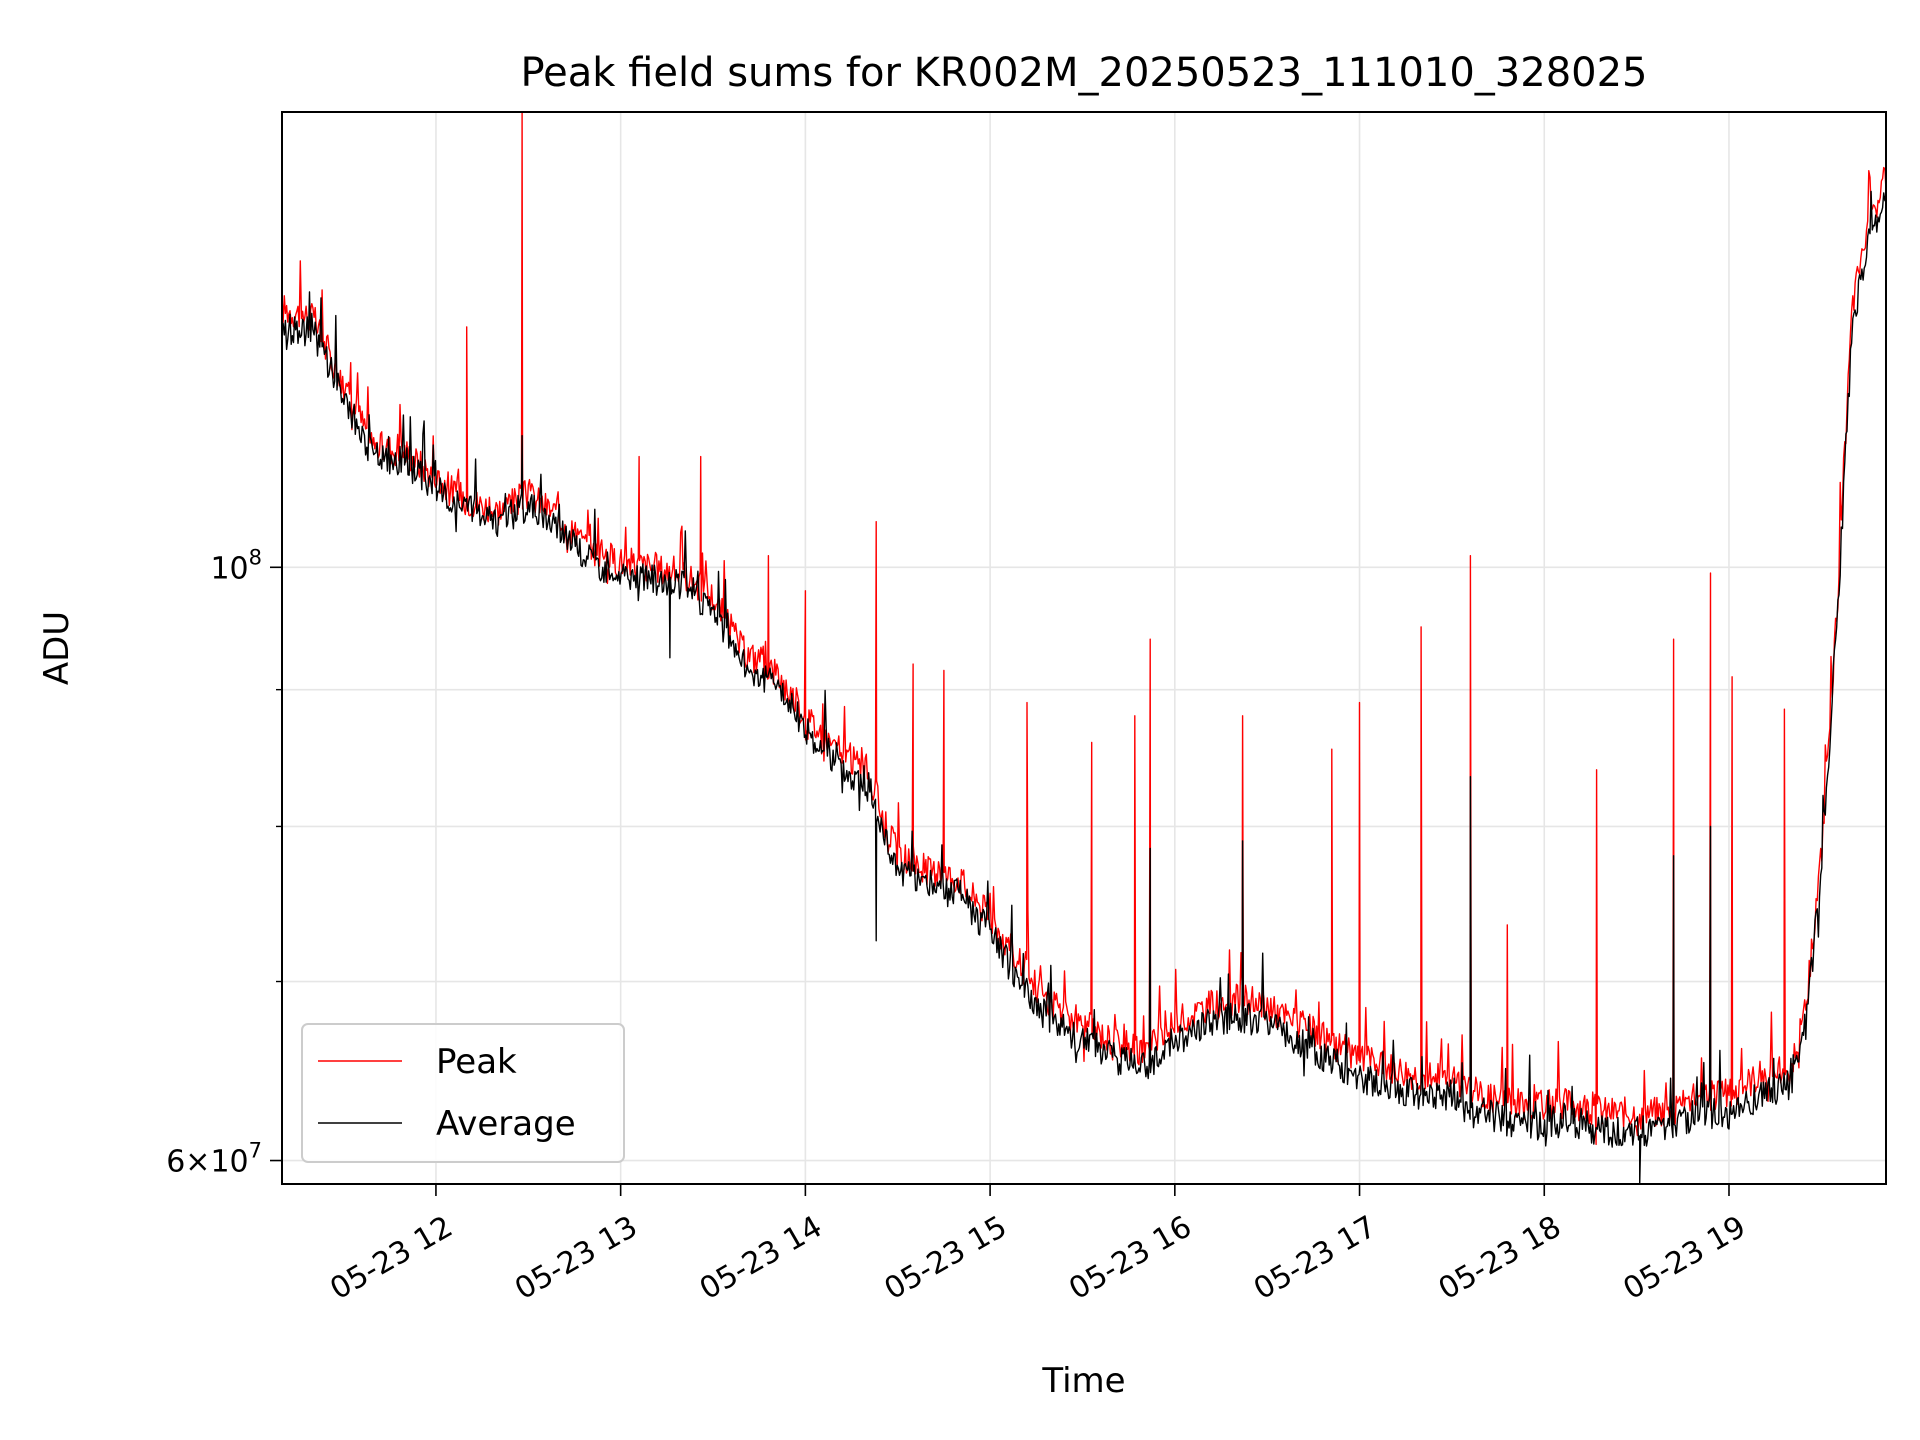  What do you see at coordinates (255, 1151) in the screenshot?
I see `y-tick-exponent: 7` at bounding box center [255, 1151].